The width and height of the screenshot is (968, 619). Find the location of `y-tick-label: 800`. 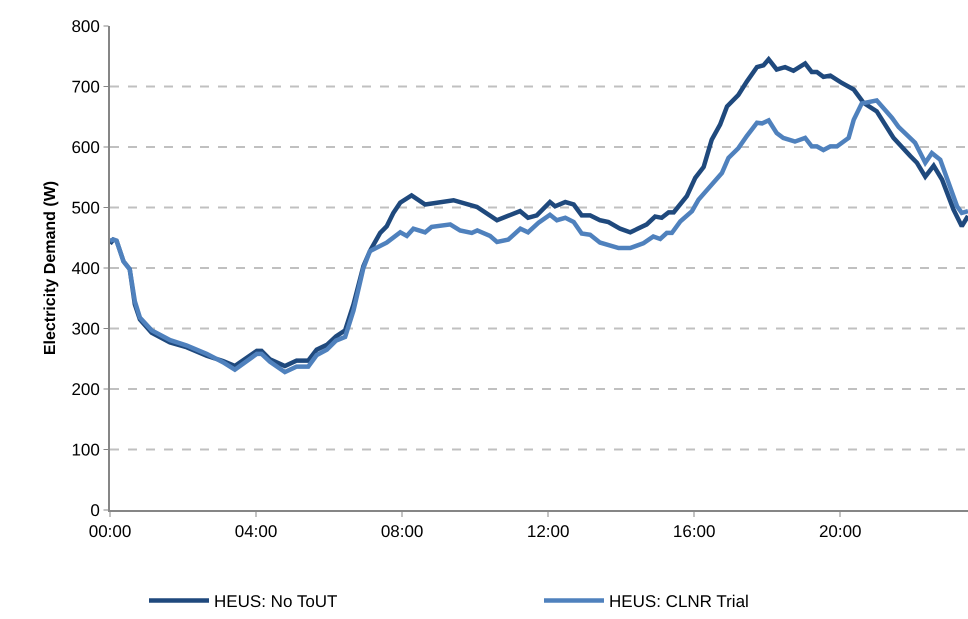

y-tick-label: 800 is located at coordinates (85, 26).